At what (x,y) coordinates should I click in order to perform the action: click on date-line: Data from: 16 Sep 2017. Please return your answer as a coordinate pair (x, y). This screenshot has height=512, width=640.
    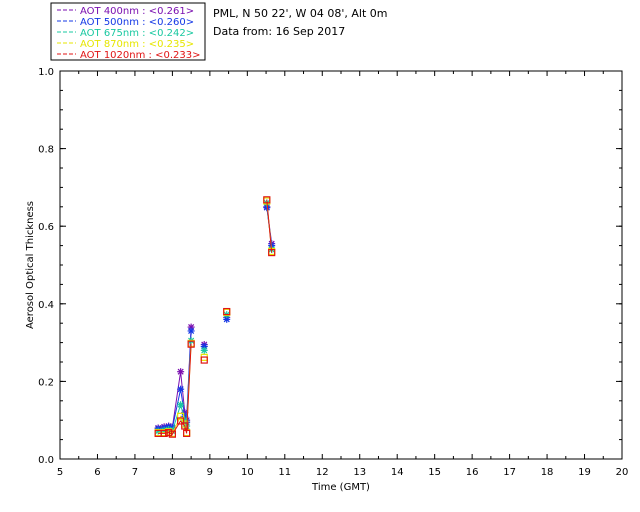
    Looking at the image, I should click on (279, 31).